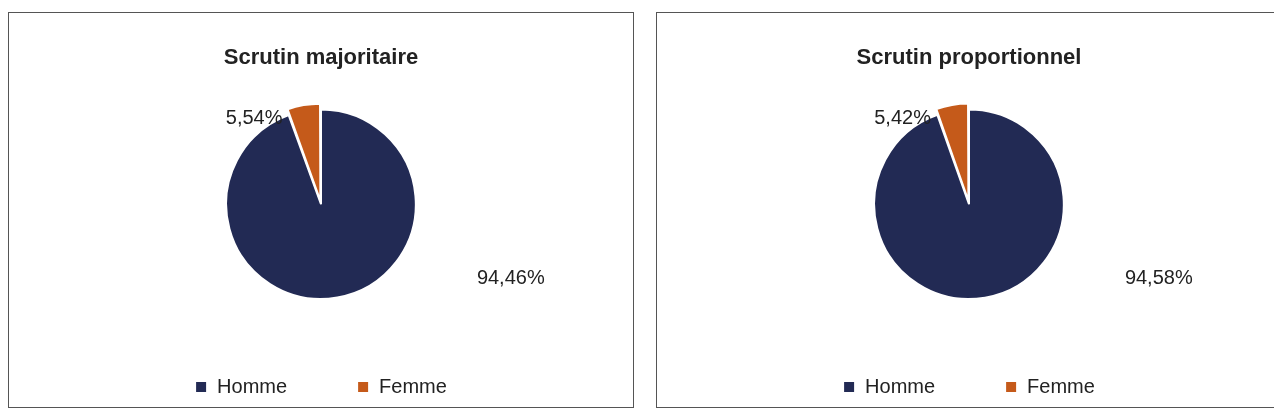 This screenshot has width=1274, height=410. Describe the element at coordinates (903, 116) in the screenshot. I see `data-label: 5,42%` at that location.